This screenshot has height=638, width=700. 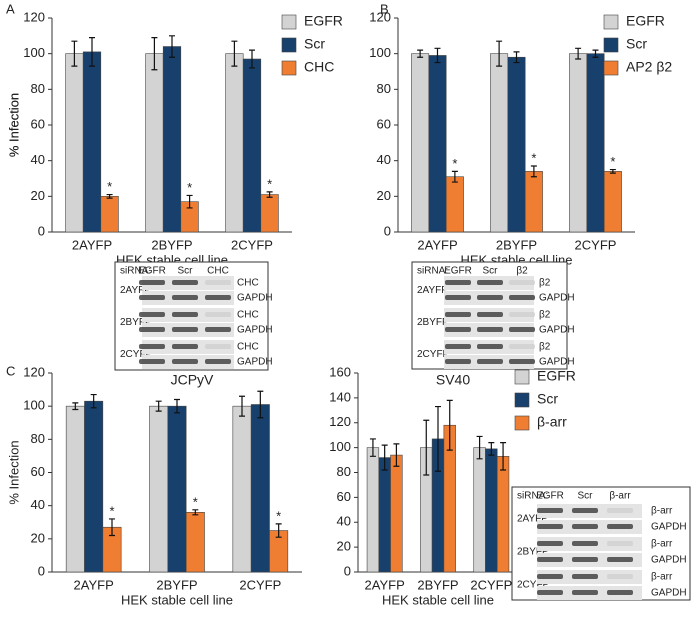 I want to click on panel-letter: B, so click(x=384, y=8).